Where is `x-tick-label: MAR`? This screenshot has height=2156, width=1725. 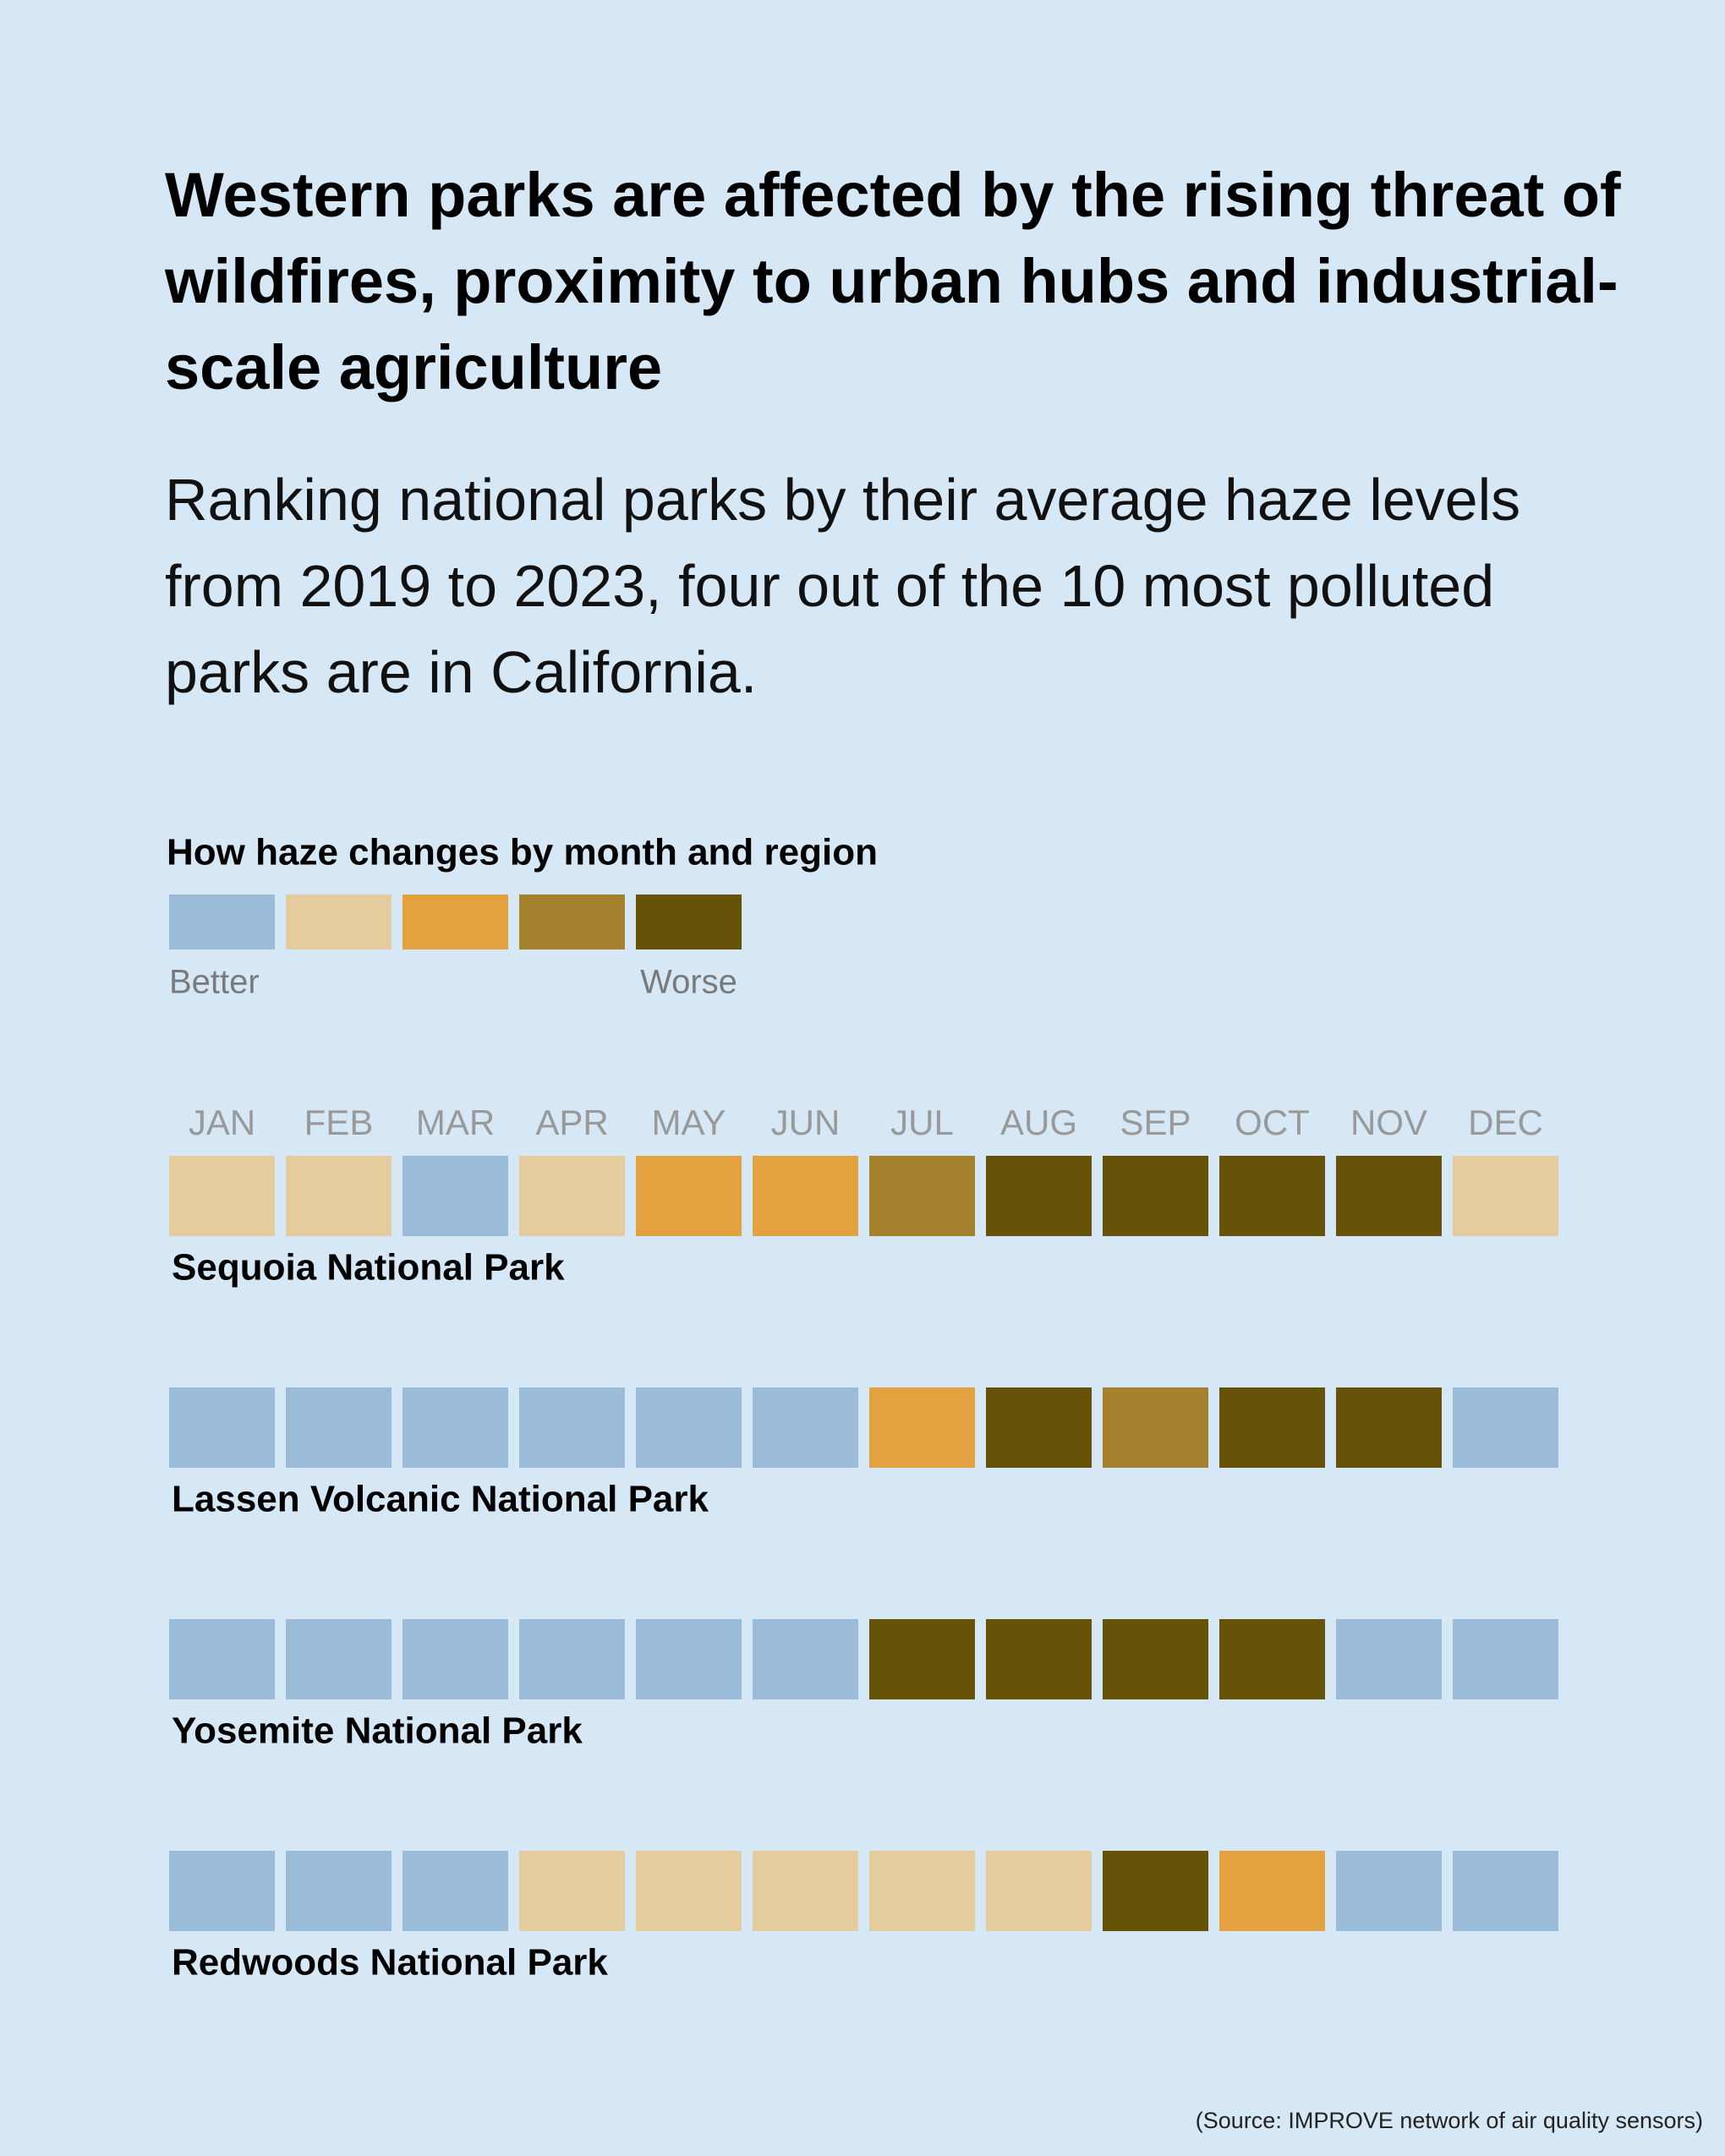 x-tick-label: MAR is located at coordinates (456, 1122).